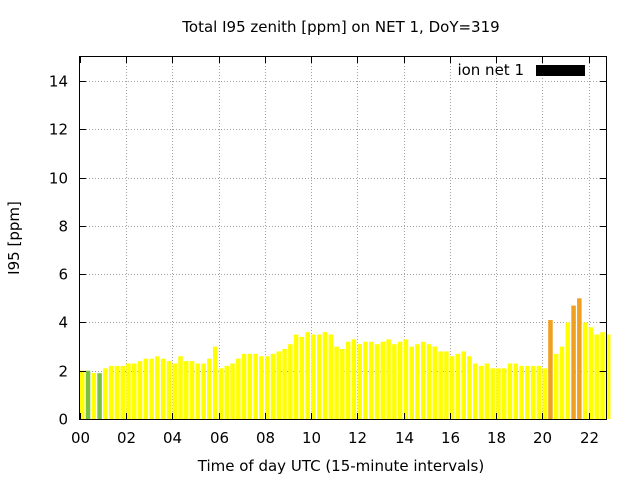  What do you see at coordinates (80, 438) in the screenshot?
I see `x-tick-label: 00` at bounding box center [80, 438].